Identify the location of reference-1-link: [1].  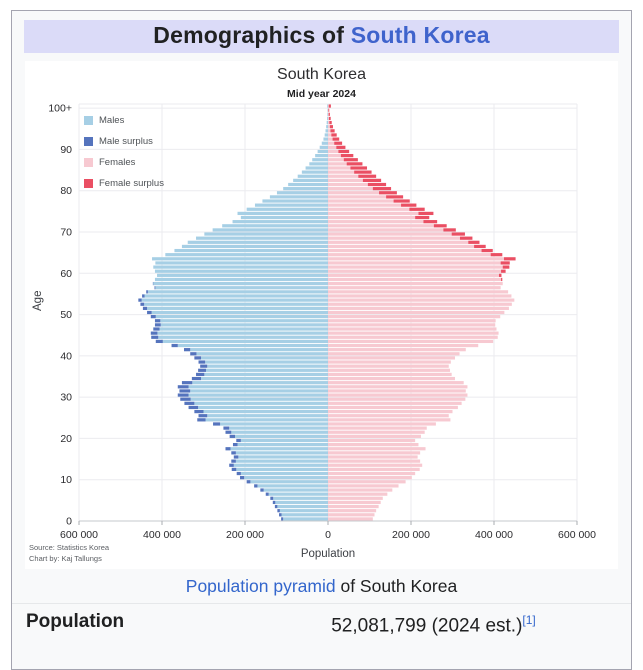
(528, 620).